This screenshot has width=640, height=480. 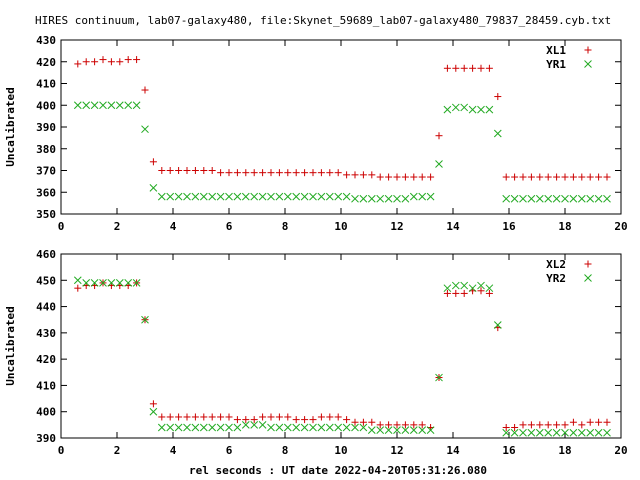 What do you see at coordinates (453, 226) in the screenshot?
I see `x-tick-label: 14` at bounding box center [453, 226].